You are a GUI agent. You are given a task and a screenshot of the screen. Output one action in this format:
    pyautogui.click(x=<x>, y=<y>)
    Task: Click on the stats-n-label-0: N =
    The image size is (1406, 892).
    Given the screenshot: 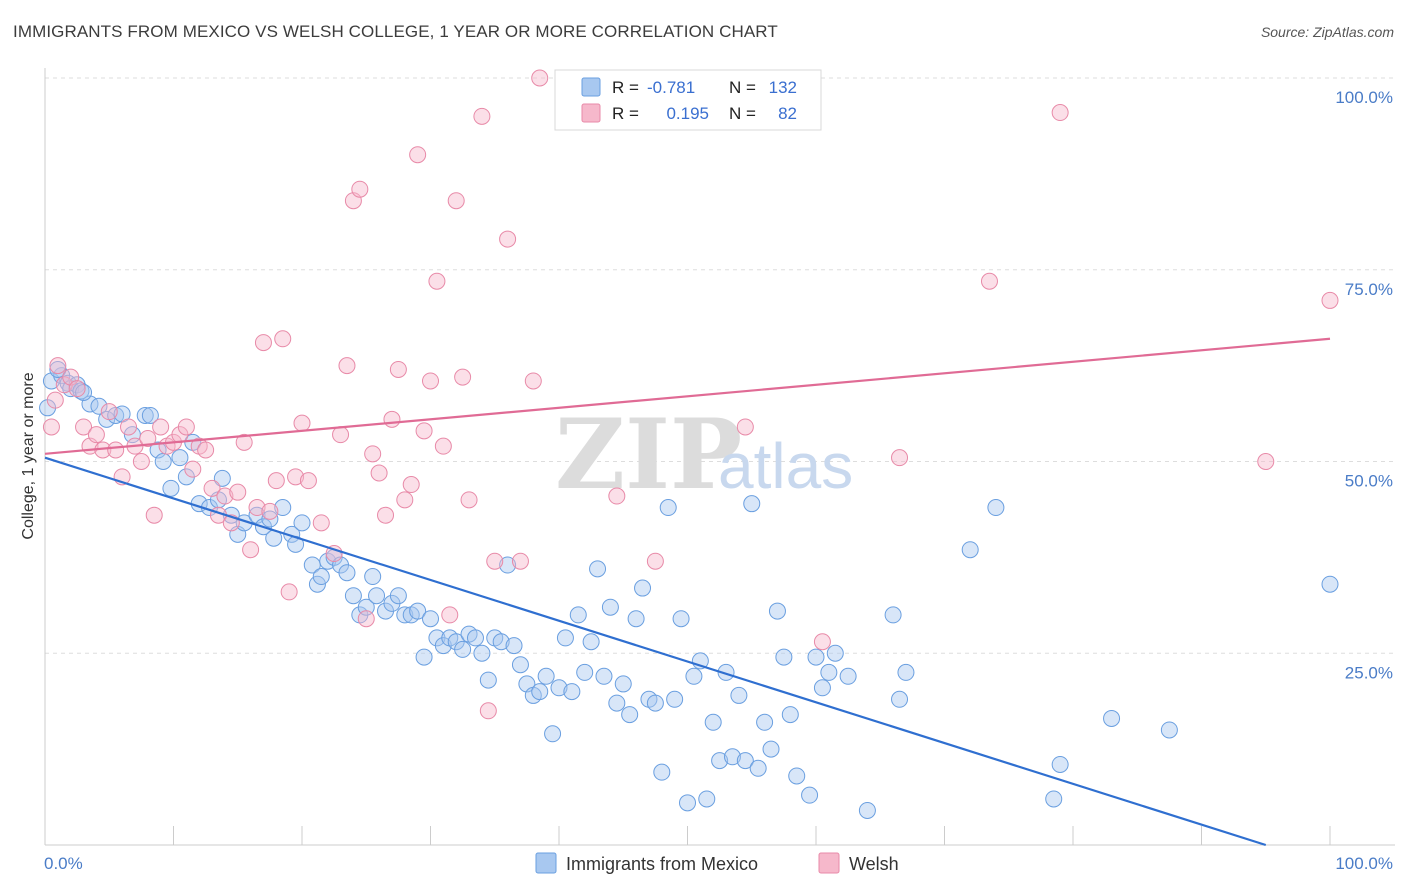 What is the action you would take?
    pyautogui.click(x=742, y=87)
    